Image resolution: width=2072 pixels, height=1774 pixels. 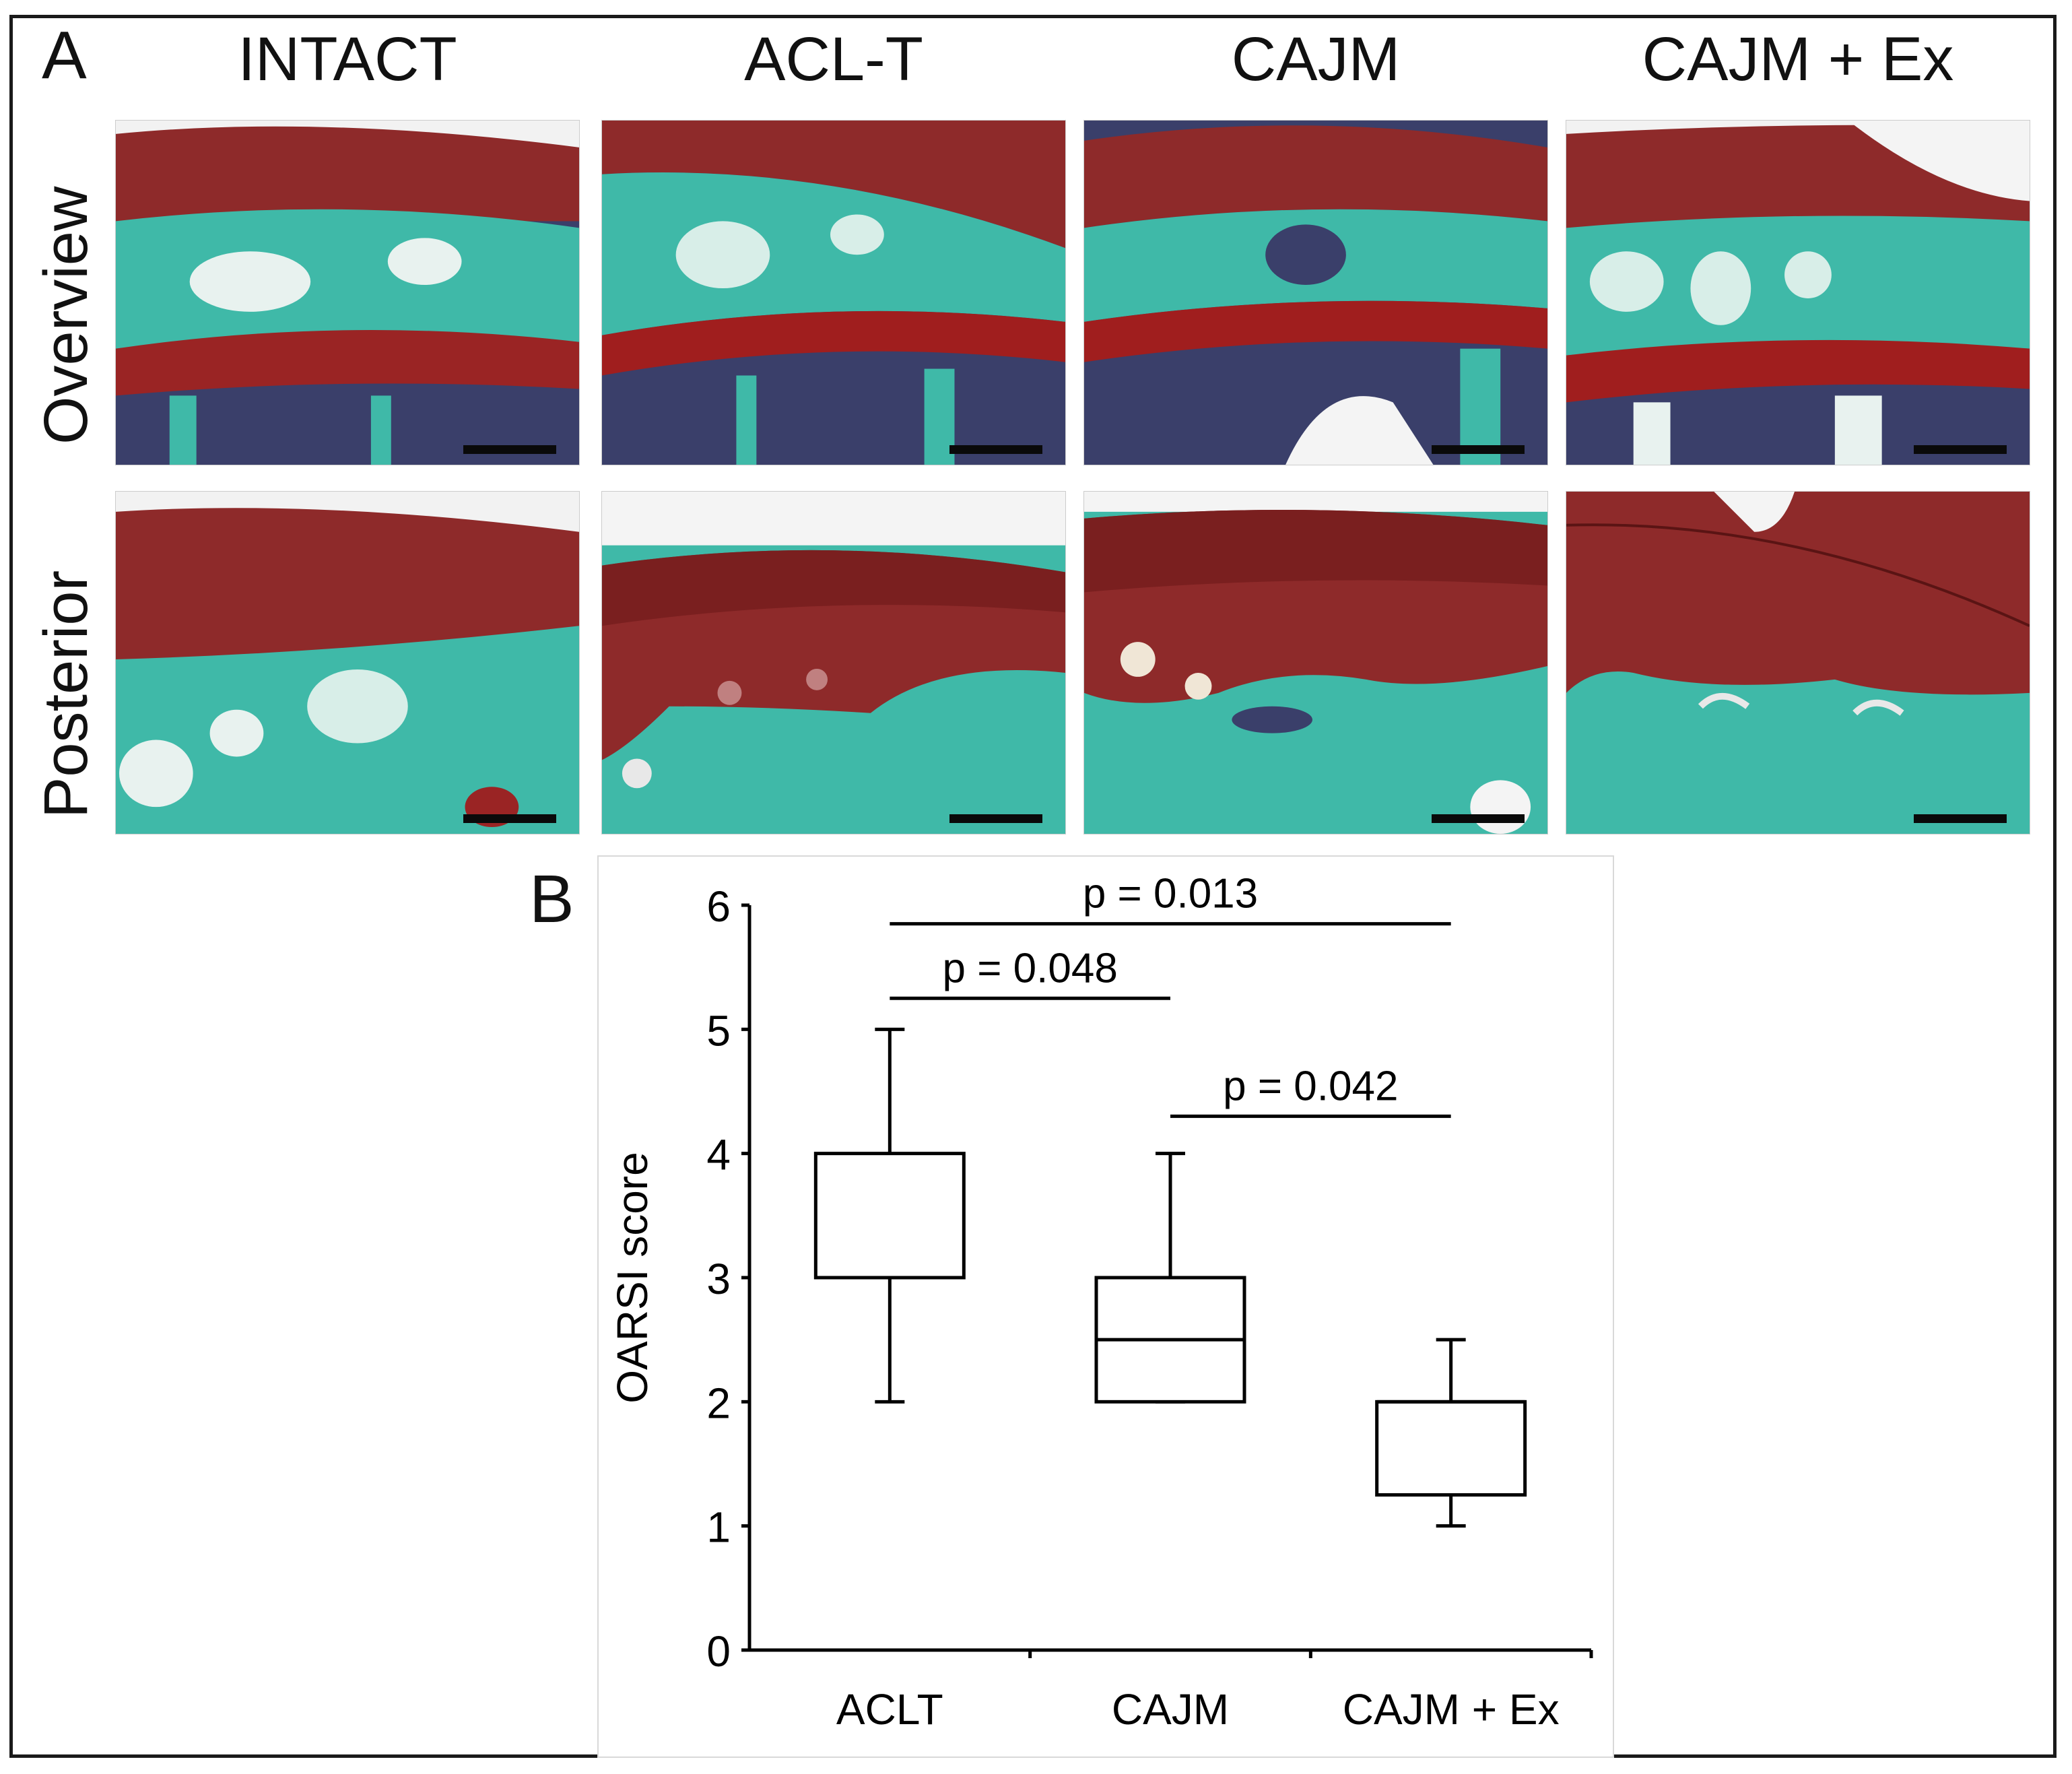 I want to click on y-tick-label: 6, so click(x=718, y=906).